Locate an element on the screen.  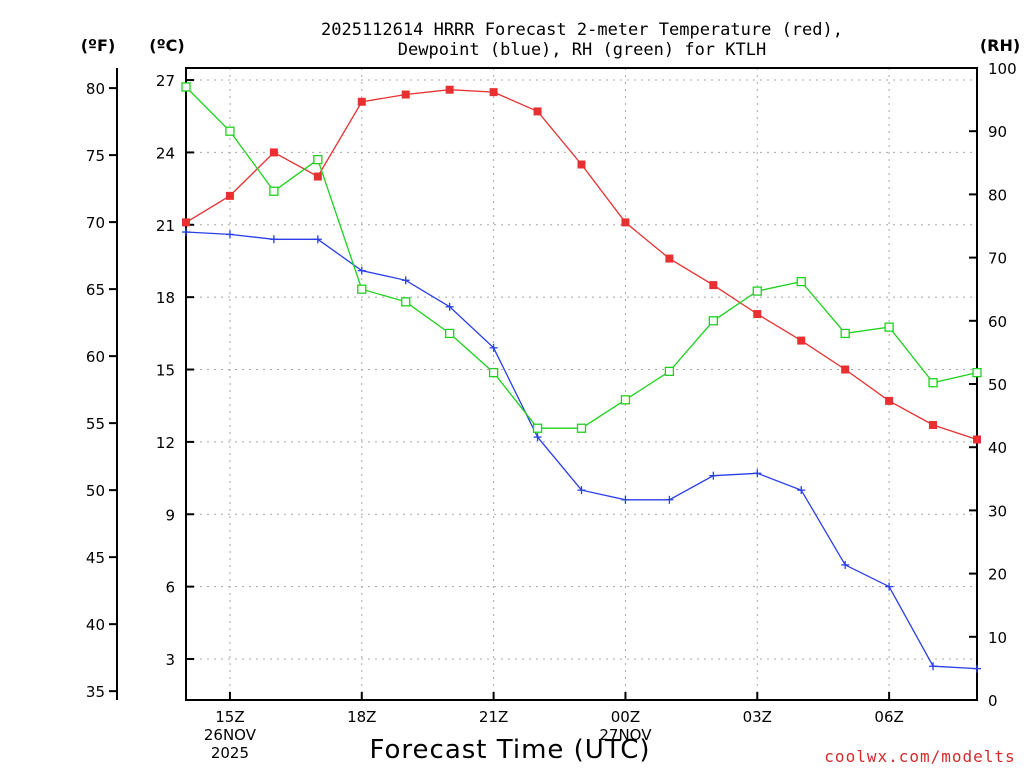
celsius-tick-label: 6 is located at coordinates (170, 588).